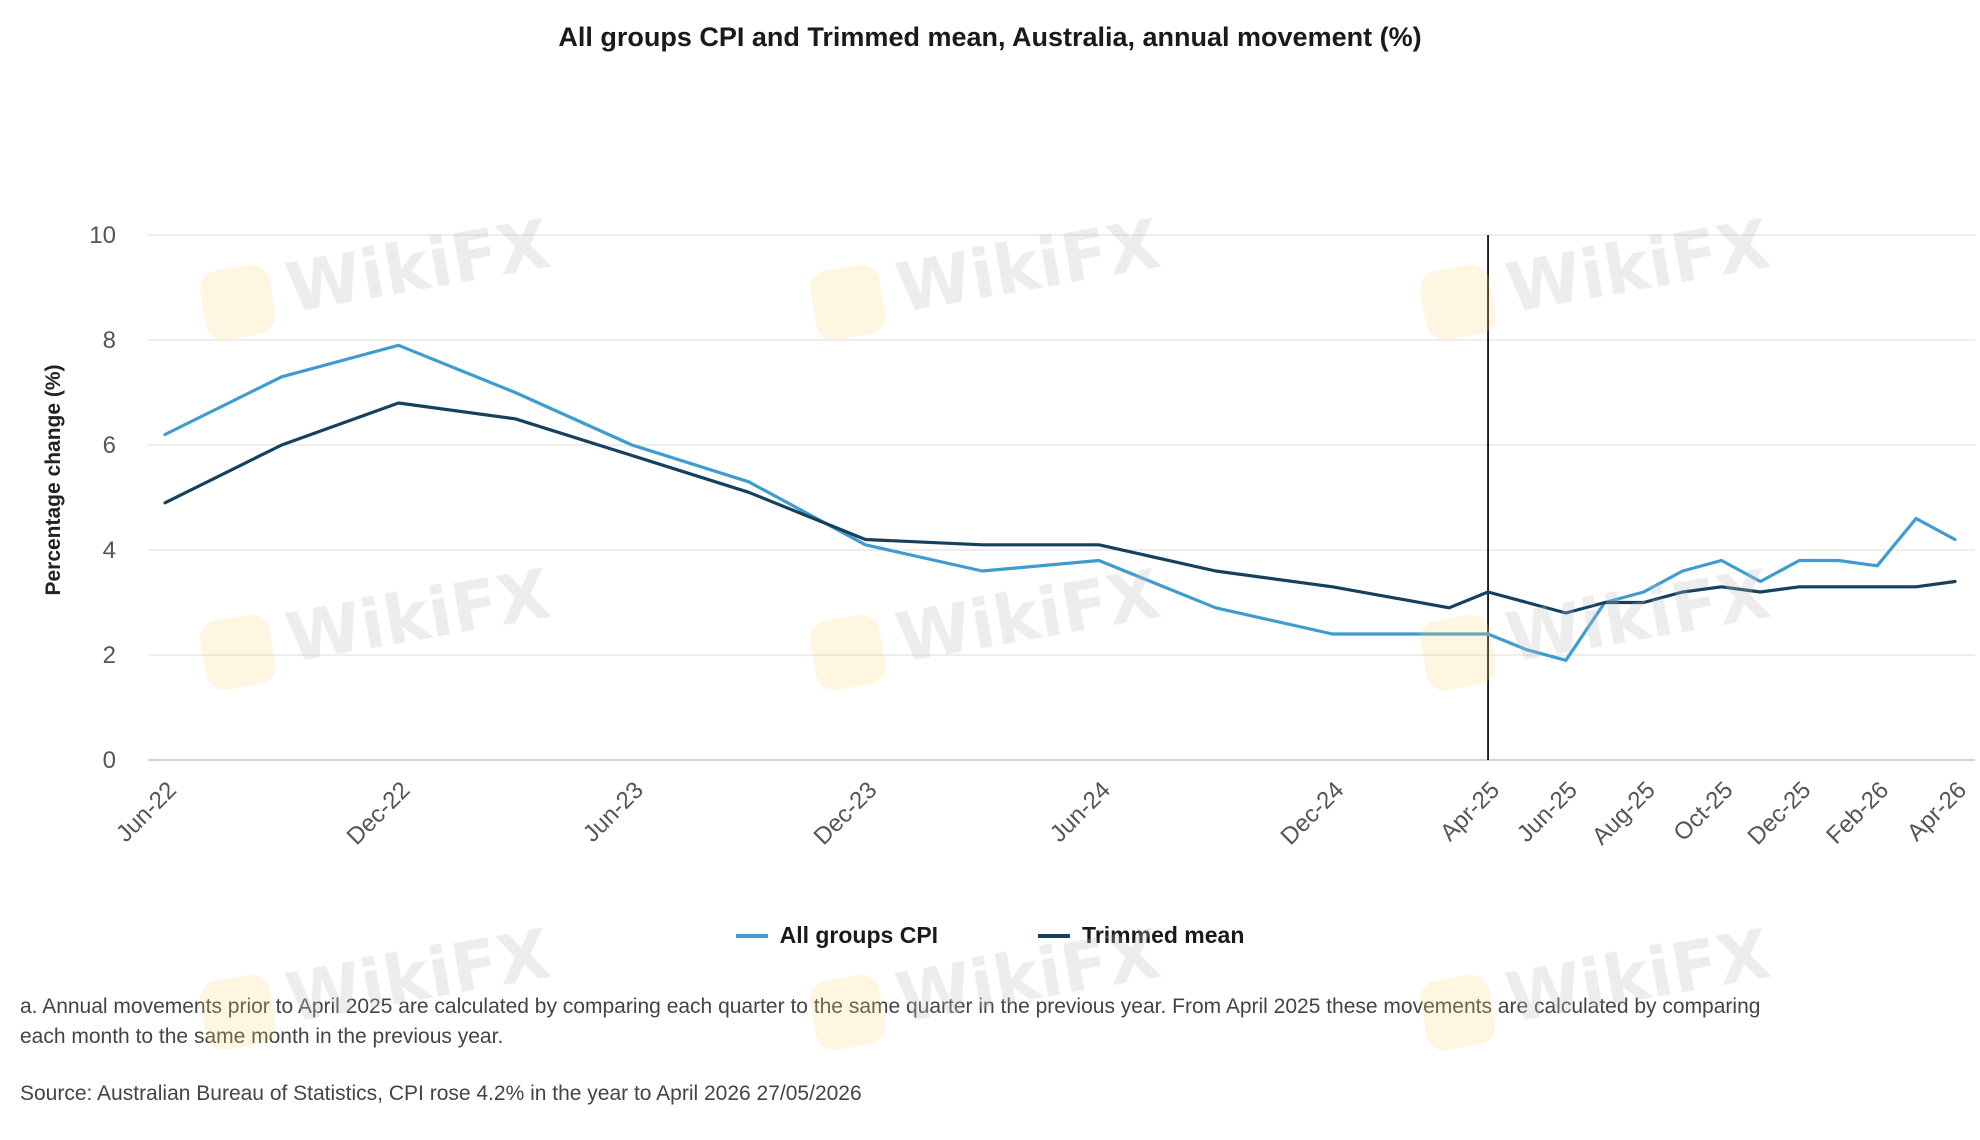 The width and height of the screenshot is (1980, 1140). What do you see at coordinates (1547, 812) in the screenshot?
I see `x-tick-label: Jun-25` at bounding box center [1547, 812].